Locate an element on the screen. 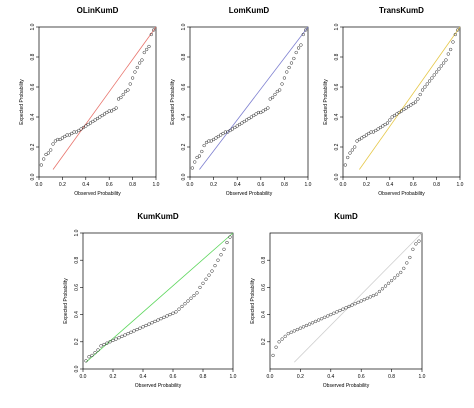 The image size is (474, 408). reference-line is located at coordinates (159, 297).